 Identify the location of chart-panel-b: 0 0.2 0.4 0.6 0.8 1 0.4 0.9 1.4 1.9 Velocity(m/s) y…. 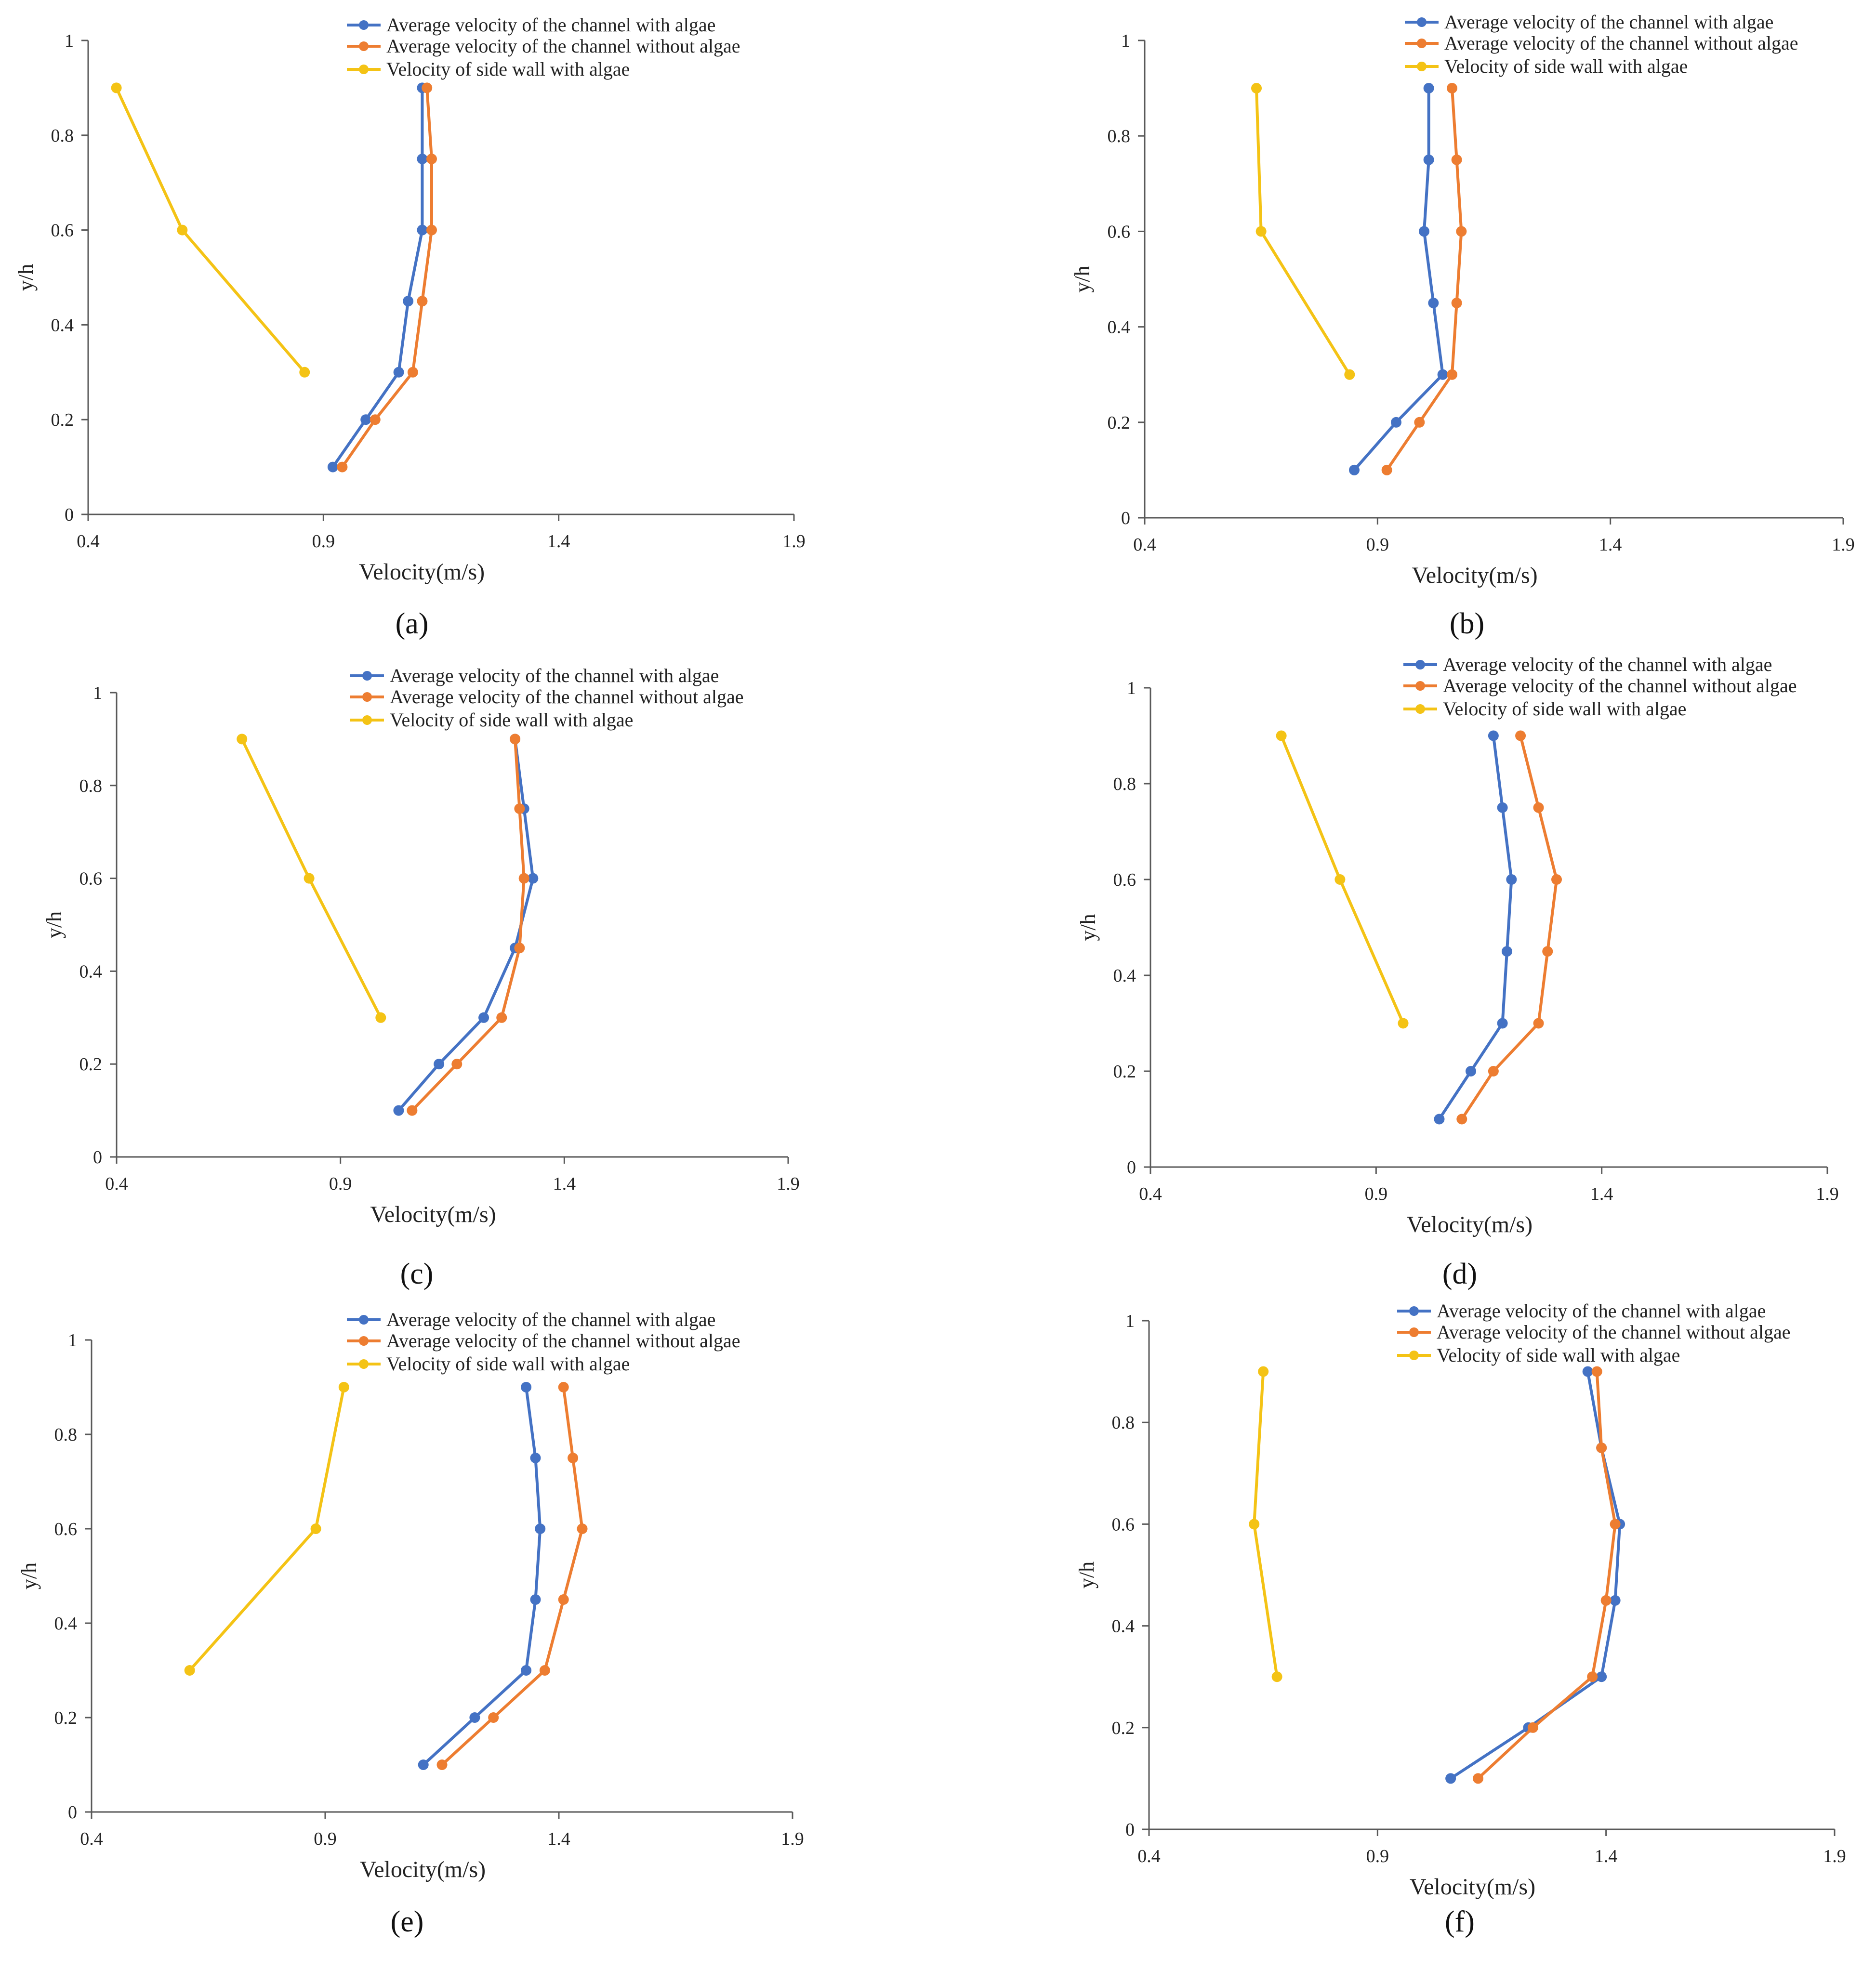
(1462, 325).